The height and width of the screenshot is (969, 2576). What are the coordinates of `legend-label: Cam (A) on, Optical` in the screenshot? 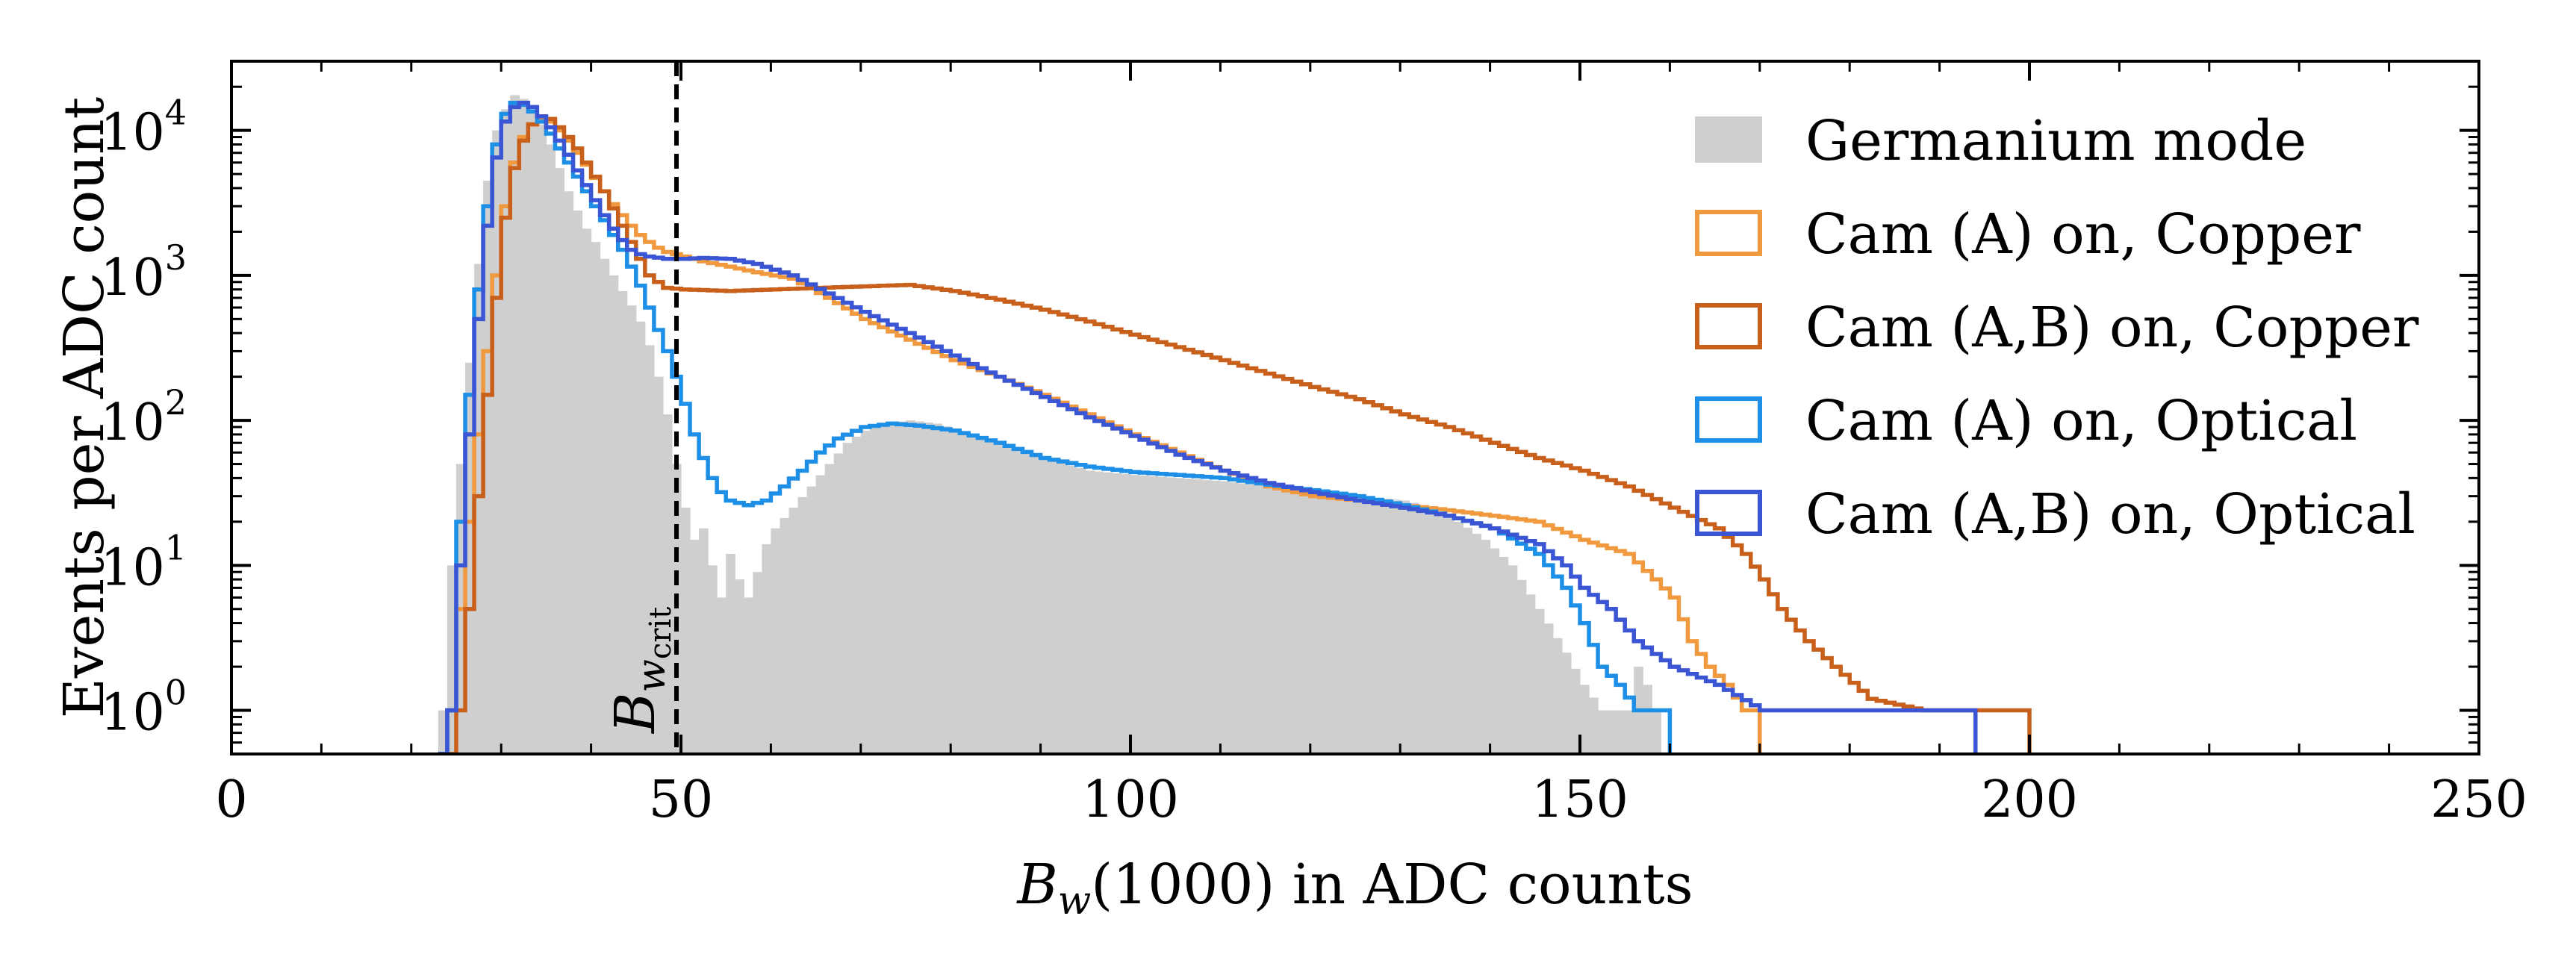 It's located at (2081, 421).